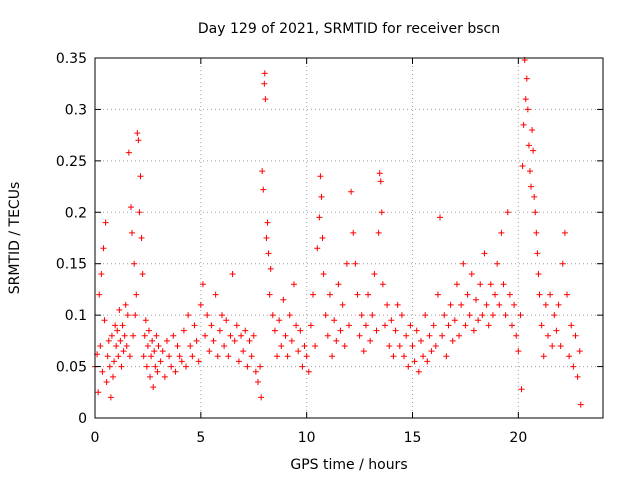  Describe the element at coordinates (15, 238) in the screenshot. I see `y-axis-label: SRMTID / TECUs` at that location.